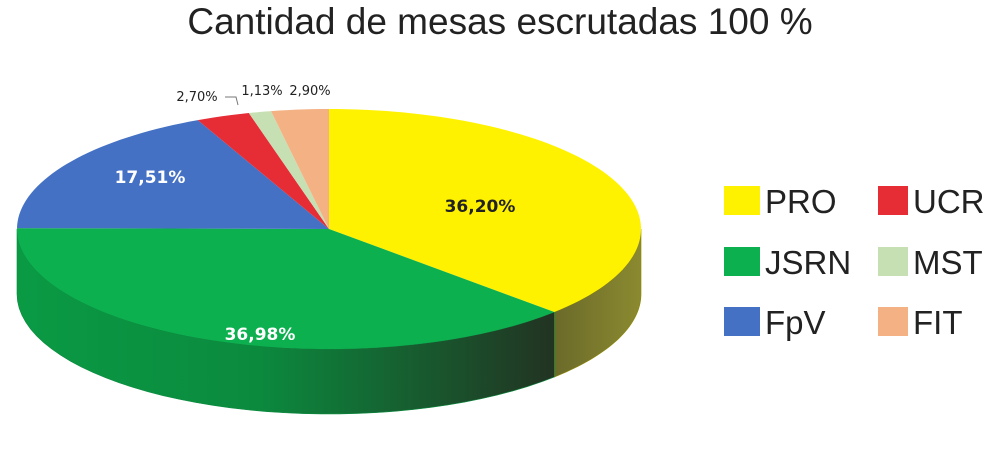 The image size is (1000, 476). I want to click on pie-slice-ucr, so click(263, 171).